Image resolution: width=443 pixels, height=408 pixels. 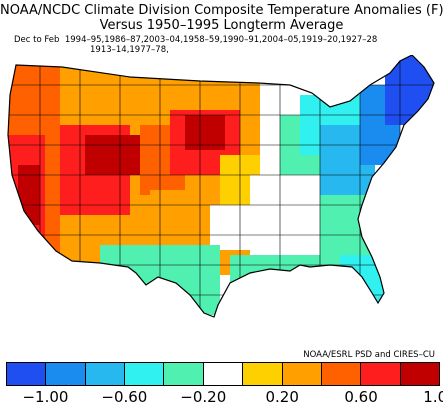 What do you see at coordinates (124, 397) in the screenshot?
I see `legend-tick-label: −0.60` at bounding box center [124, 397].